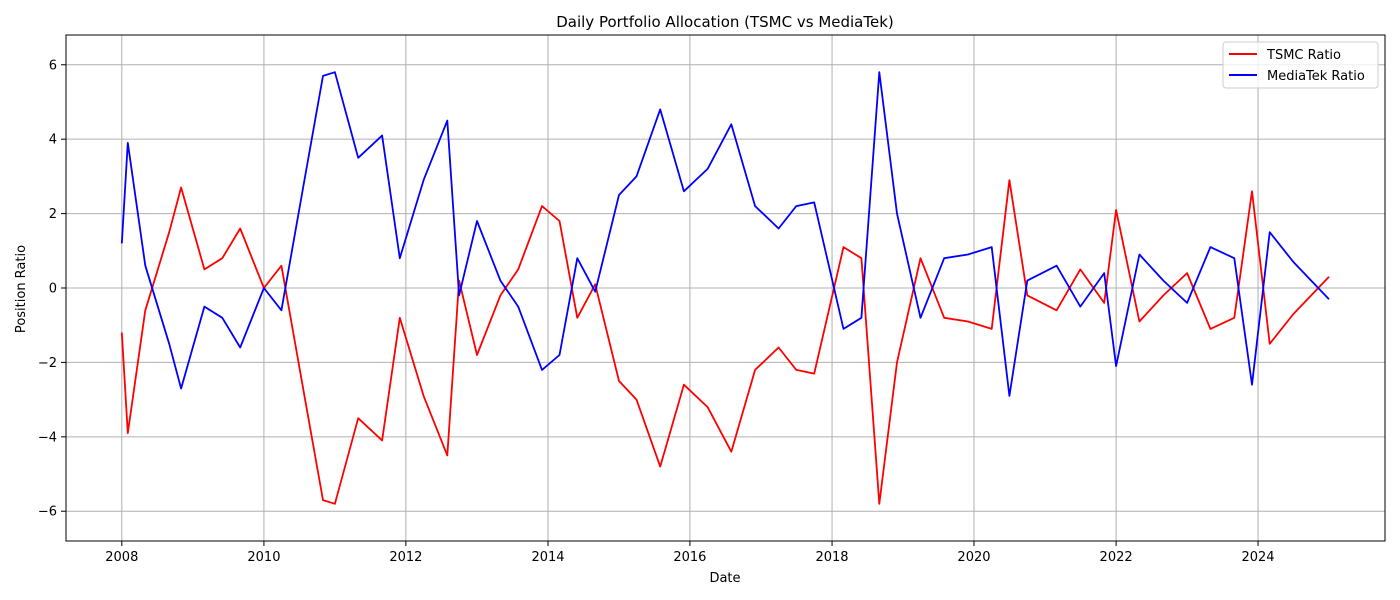 The width and height of the screenshot is (1400, 600). What do you see at coordinates (1316, 76) in the screenshot?
I see `legend-label-mediatek: MediaTek Ratio` at bounding box center [1316, 76].